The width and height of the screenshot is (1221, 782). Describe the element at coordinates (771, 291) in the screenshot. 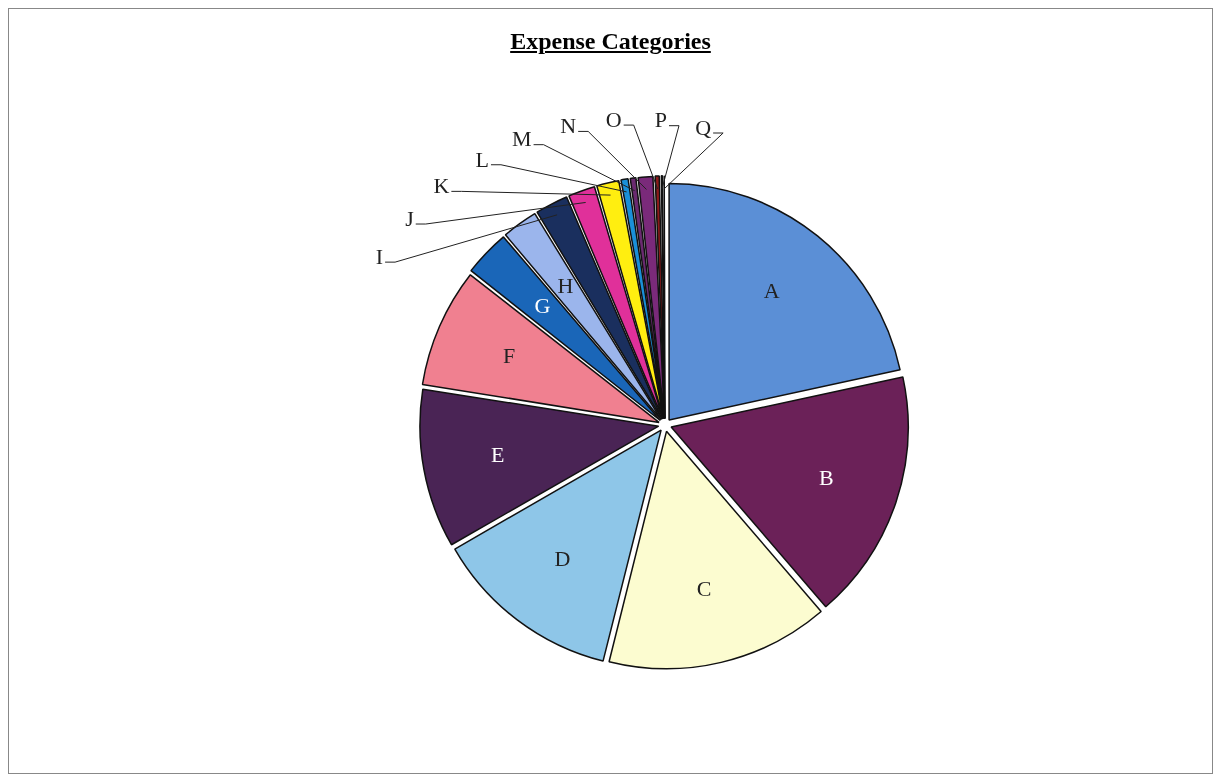

I see `slice-label: A` at that location.